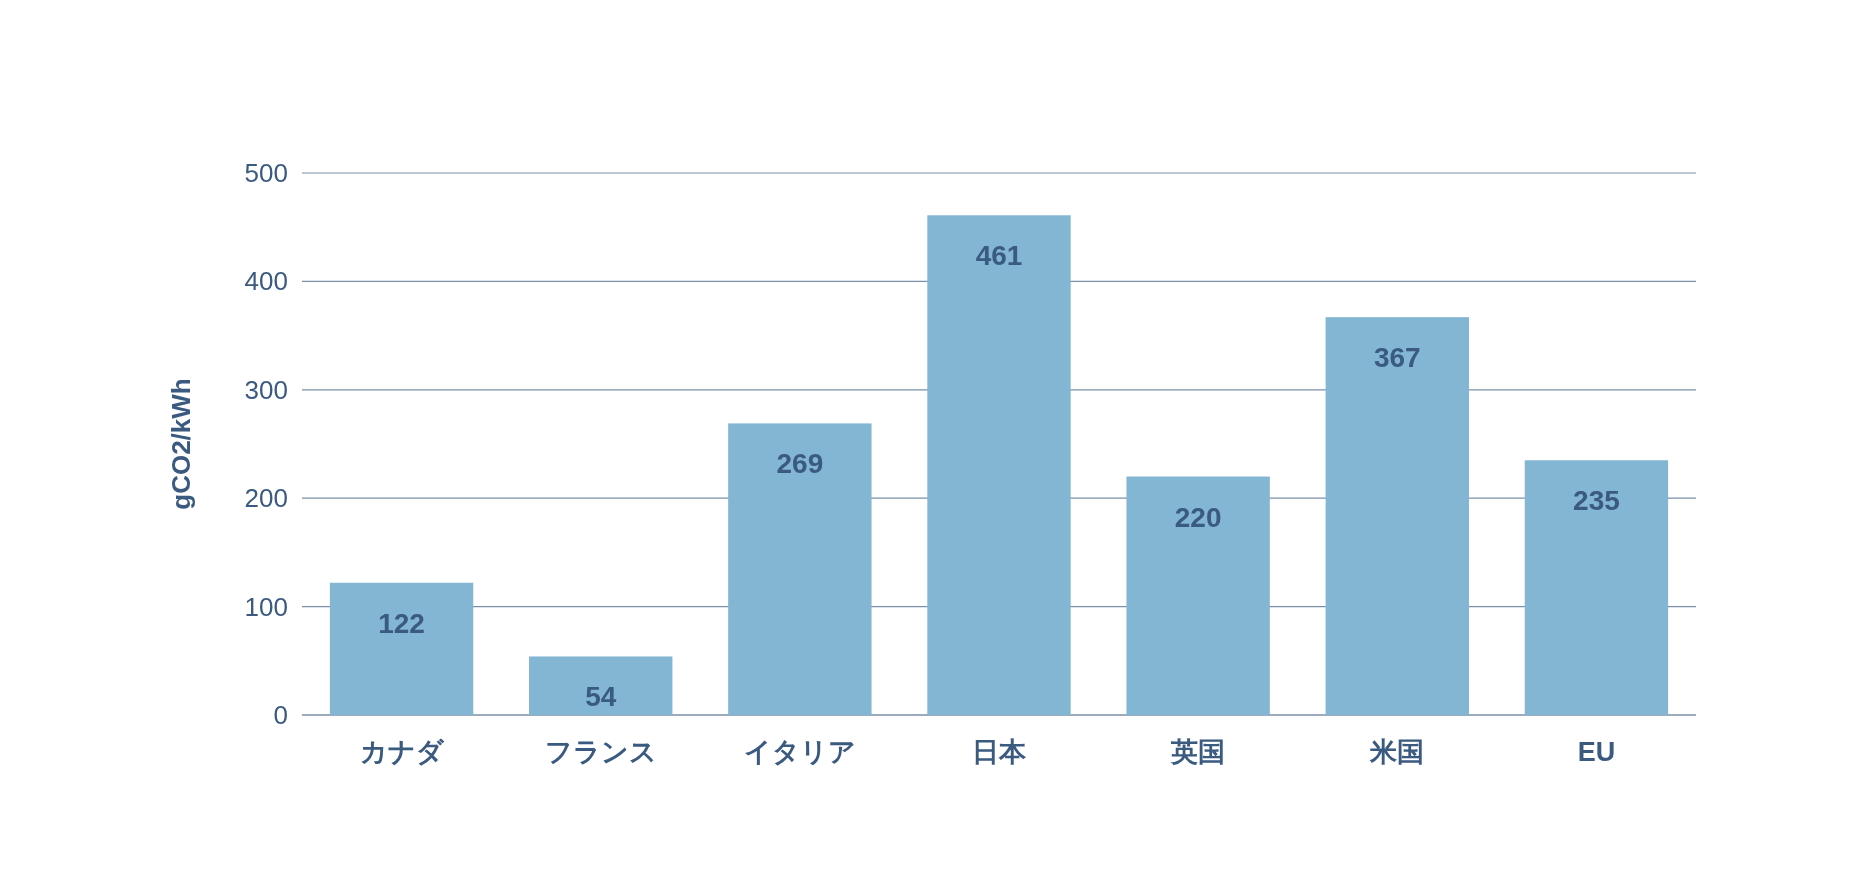 The width and height of the screenshot is (1856, 884). What do you see at coordinates (266, 498) in the screenshot?
I see `y-tick-label: 200` at bounding box center [266, 498].